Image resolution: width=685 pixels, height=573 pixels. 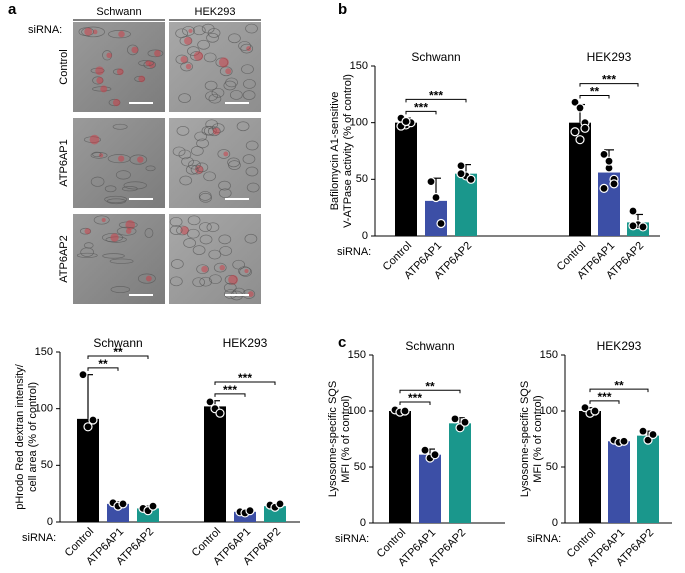 What do you see at coordinates (20, 436) in the screenshot?
I see `y-axis-label: pHrodo Red dextran intensity/` at bounding box center [20, 436].